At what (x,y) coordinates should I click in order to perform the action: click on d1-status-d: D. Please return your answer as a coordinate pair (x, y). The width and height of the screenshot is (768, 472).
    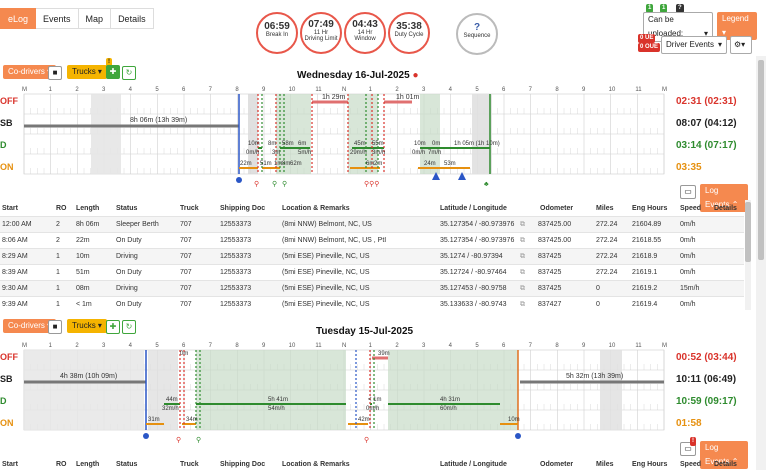
    Looking at the image, I should click on (3, 145).